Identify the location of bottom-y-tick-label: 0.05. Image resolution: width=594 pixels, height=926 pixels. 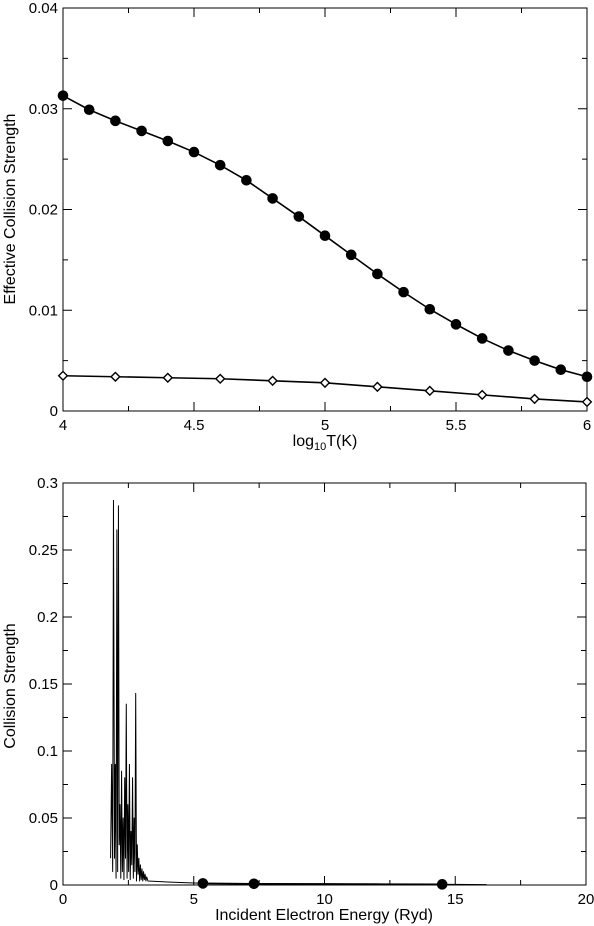
(43, 818).